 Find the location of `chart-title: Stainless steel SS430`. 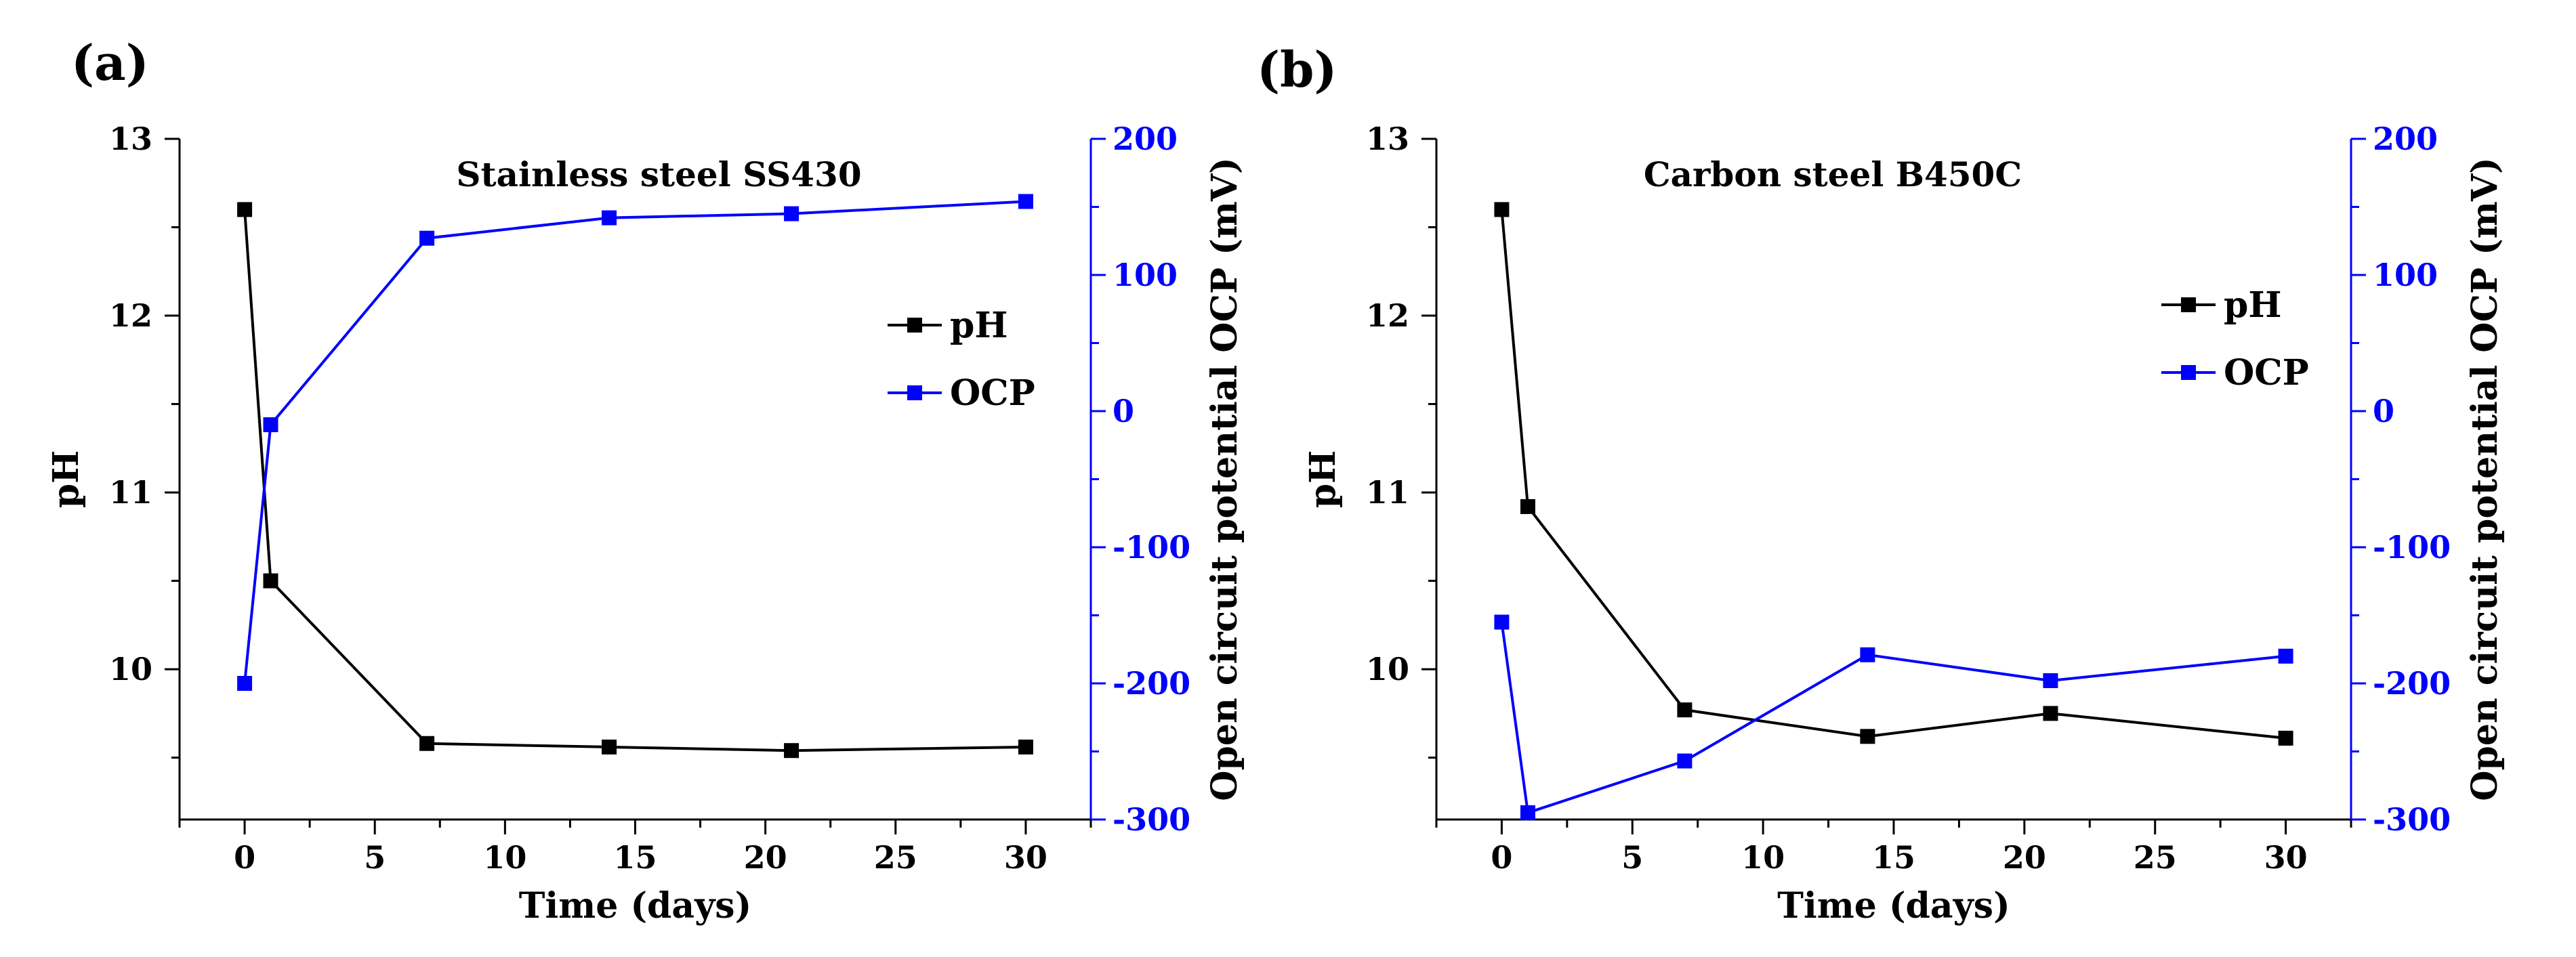

chart-title: Stainless steel SS430 is located at coordinates (658, 174).